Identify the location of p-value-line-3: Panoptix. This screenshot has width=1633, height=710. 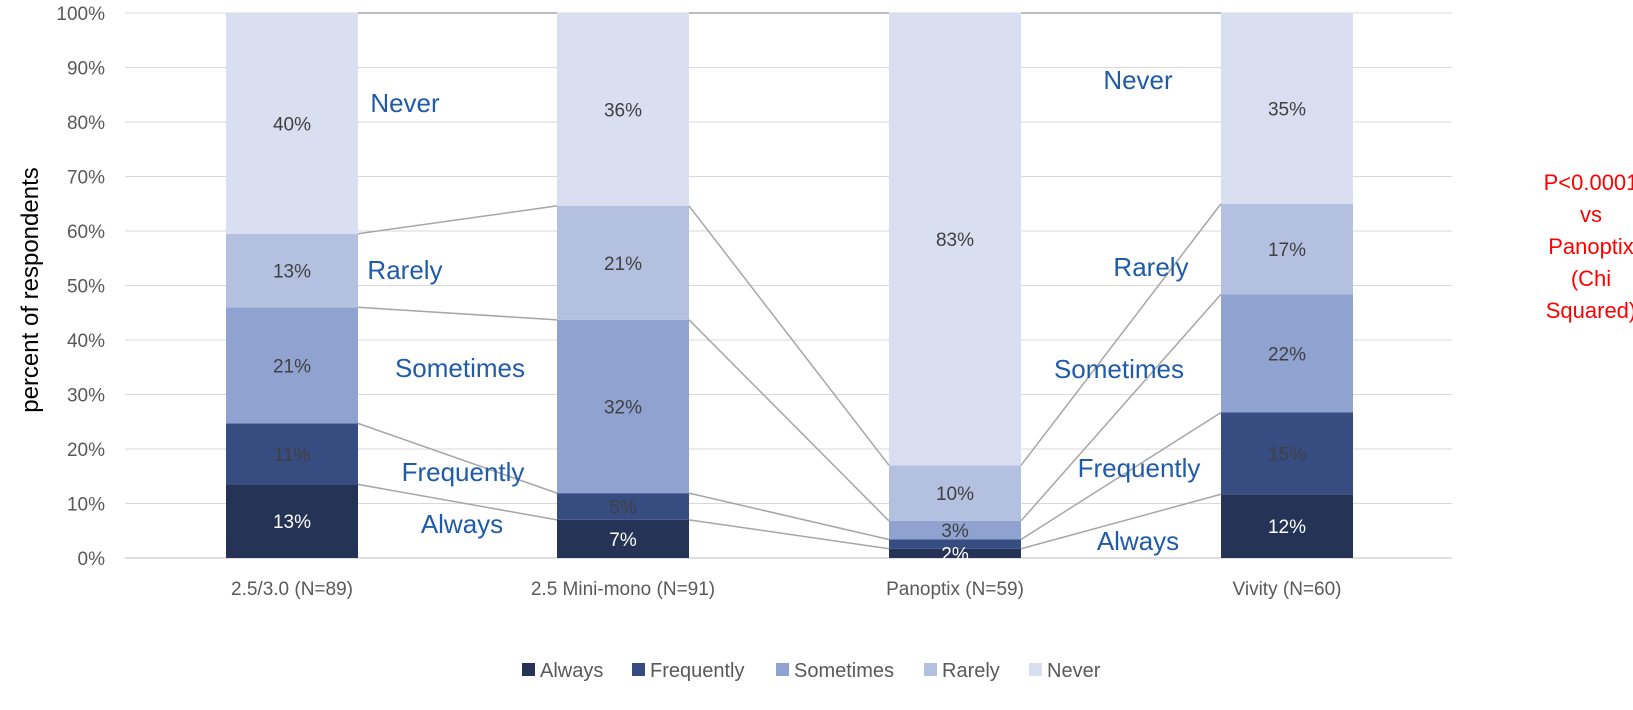
(1590, 246).